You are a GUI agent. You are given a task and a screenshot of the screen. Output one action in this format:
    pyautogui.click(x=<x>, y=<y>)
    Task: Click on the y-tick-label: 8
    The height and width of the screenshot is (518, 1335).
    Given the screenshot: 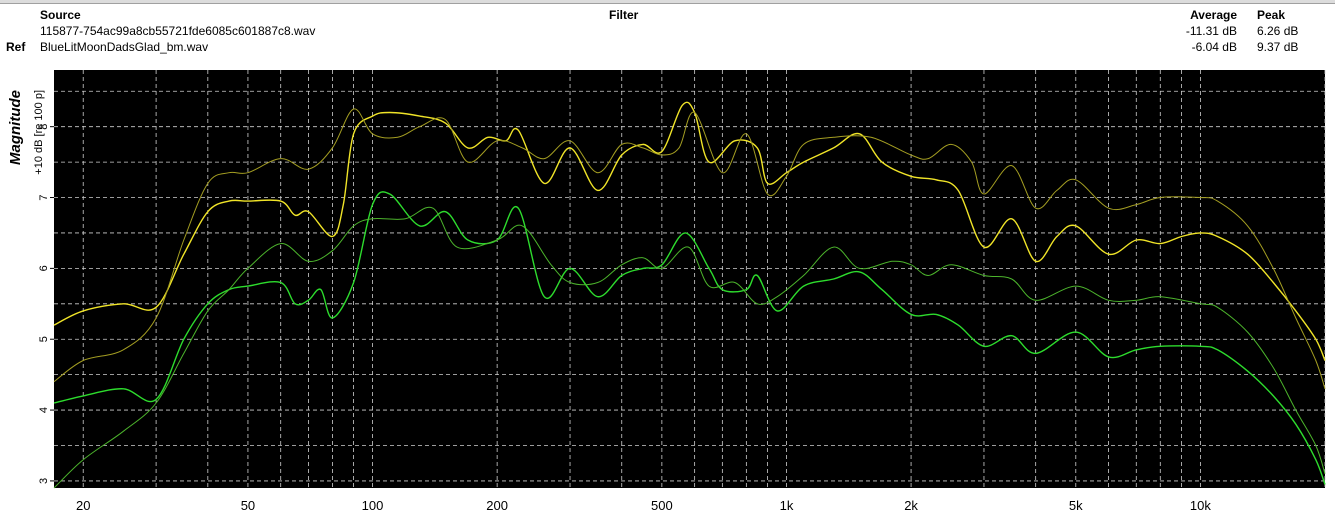 What is the action you would take?
    pyautogui.click(x=44, y=127)
    